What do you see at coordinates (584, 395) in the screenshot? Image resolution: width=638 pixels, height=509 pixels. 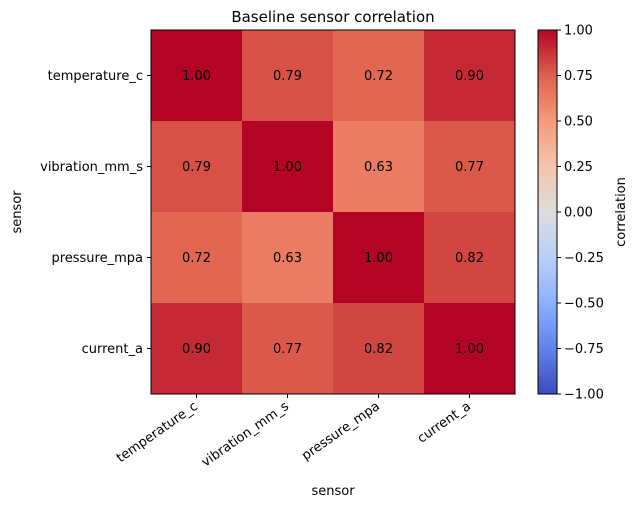 I see `colorbar-tick-label: −1.00` at bounding box center [584, 395].